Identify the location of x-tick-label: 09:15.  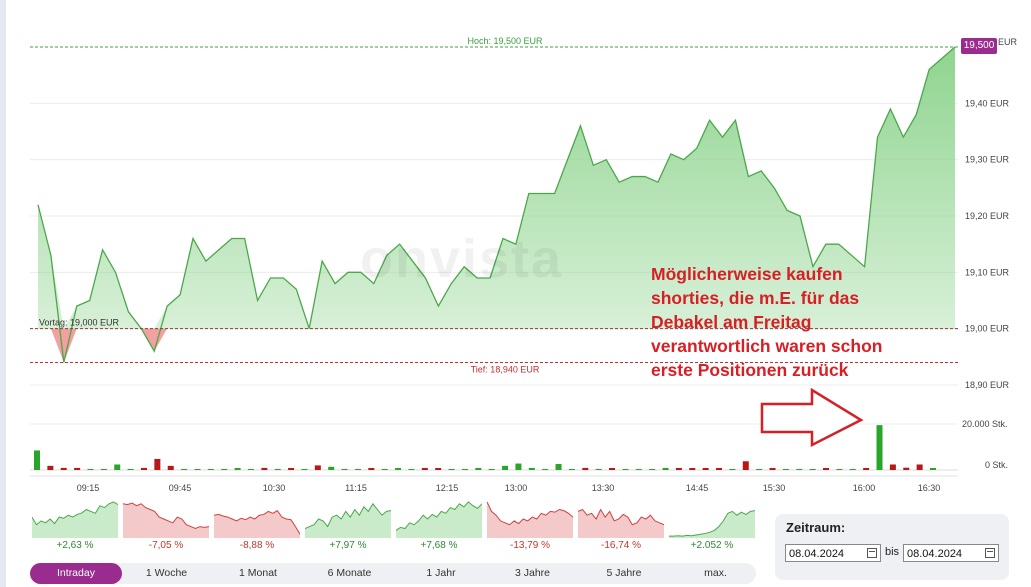
(88, 488).